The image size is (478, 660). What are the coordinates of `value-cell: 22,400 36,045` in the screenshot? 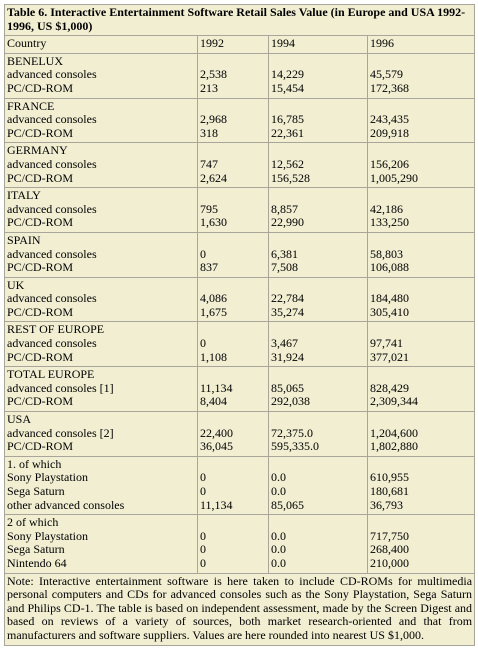 It's located at (233, 434).